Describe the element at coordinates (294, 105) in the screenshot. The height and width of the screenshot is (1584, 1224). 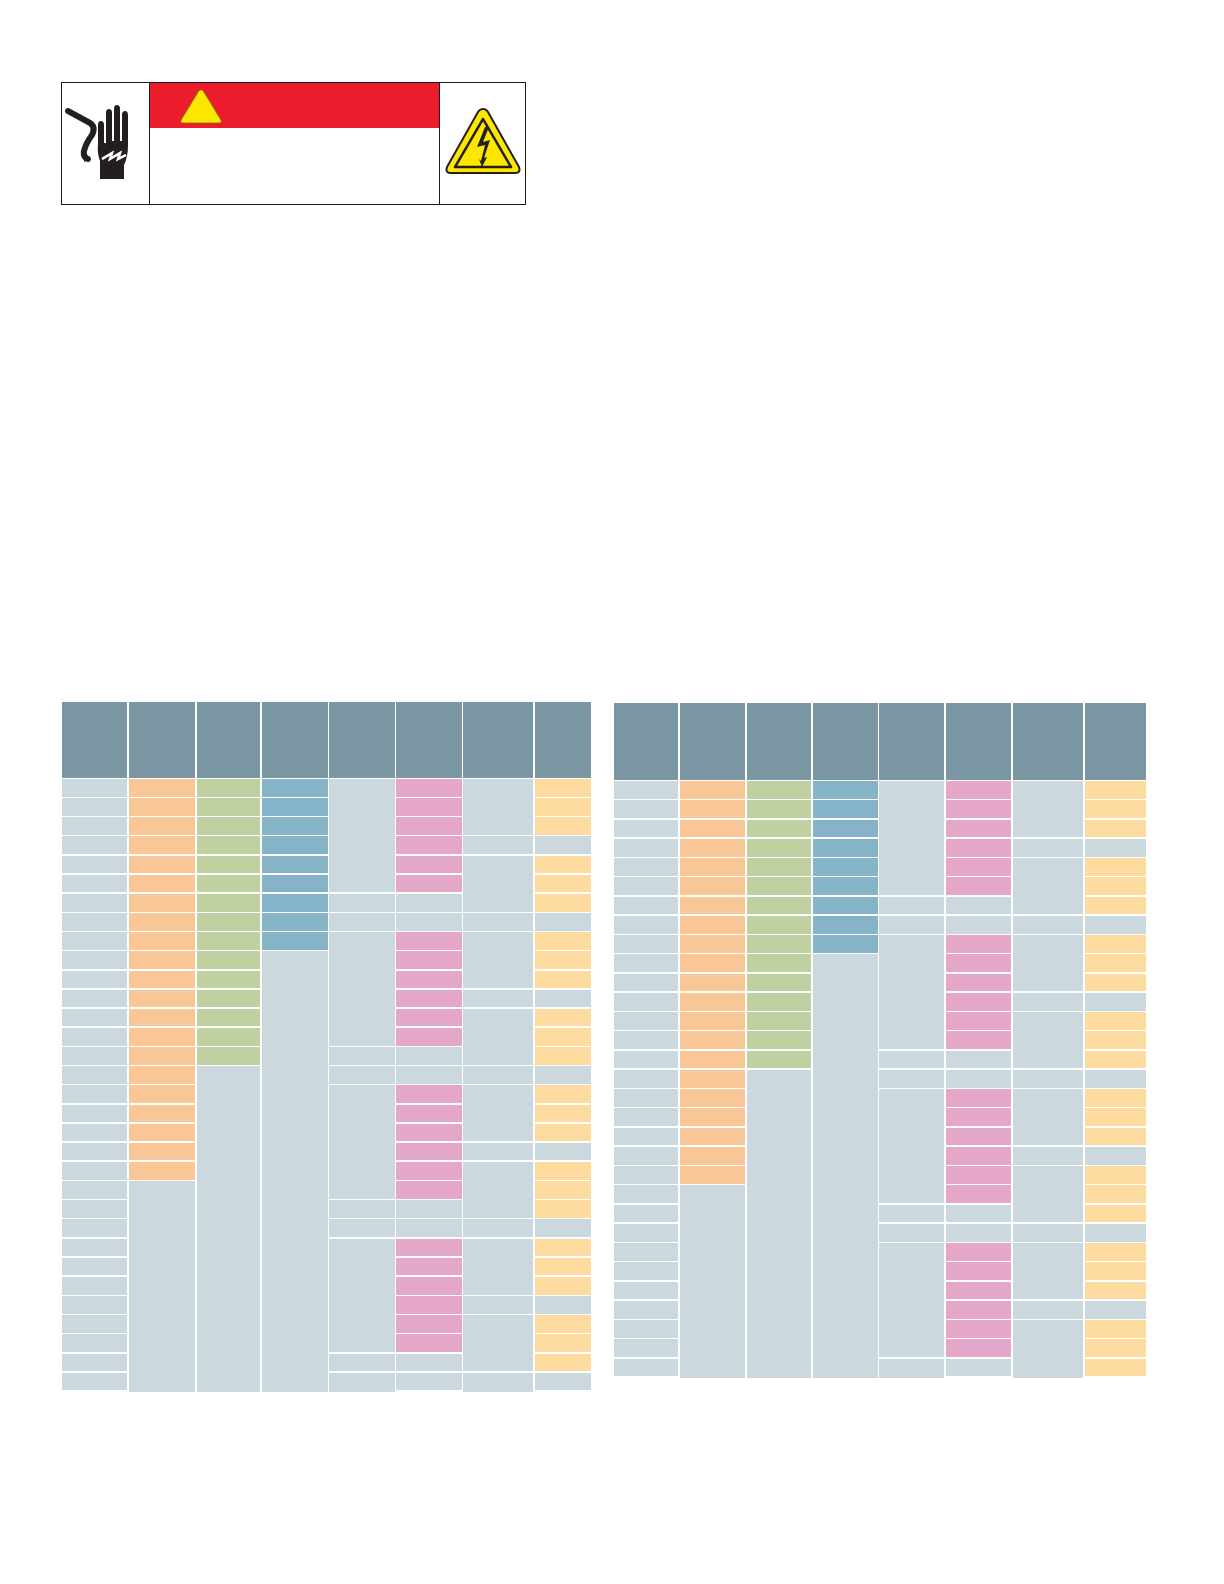
I see `danger-banner` at that location.